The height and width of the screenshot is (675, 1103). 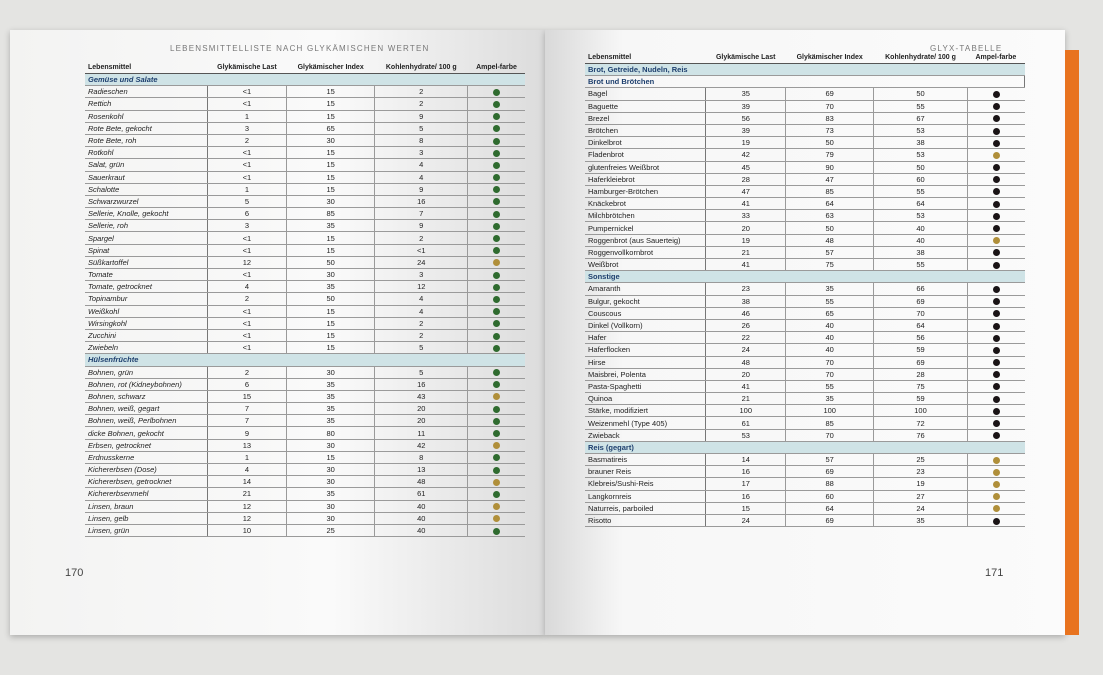 What do you see at coordinates (746, 472) in the screenshot?
I see `glycemic-load: 16` at bounding box center [746, 472].